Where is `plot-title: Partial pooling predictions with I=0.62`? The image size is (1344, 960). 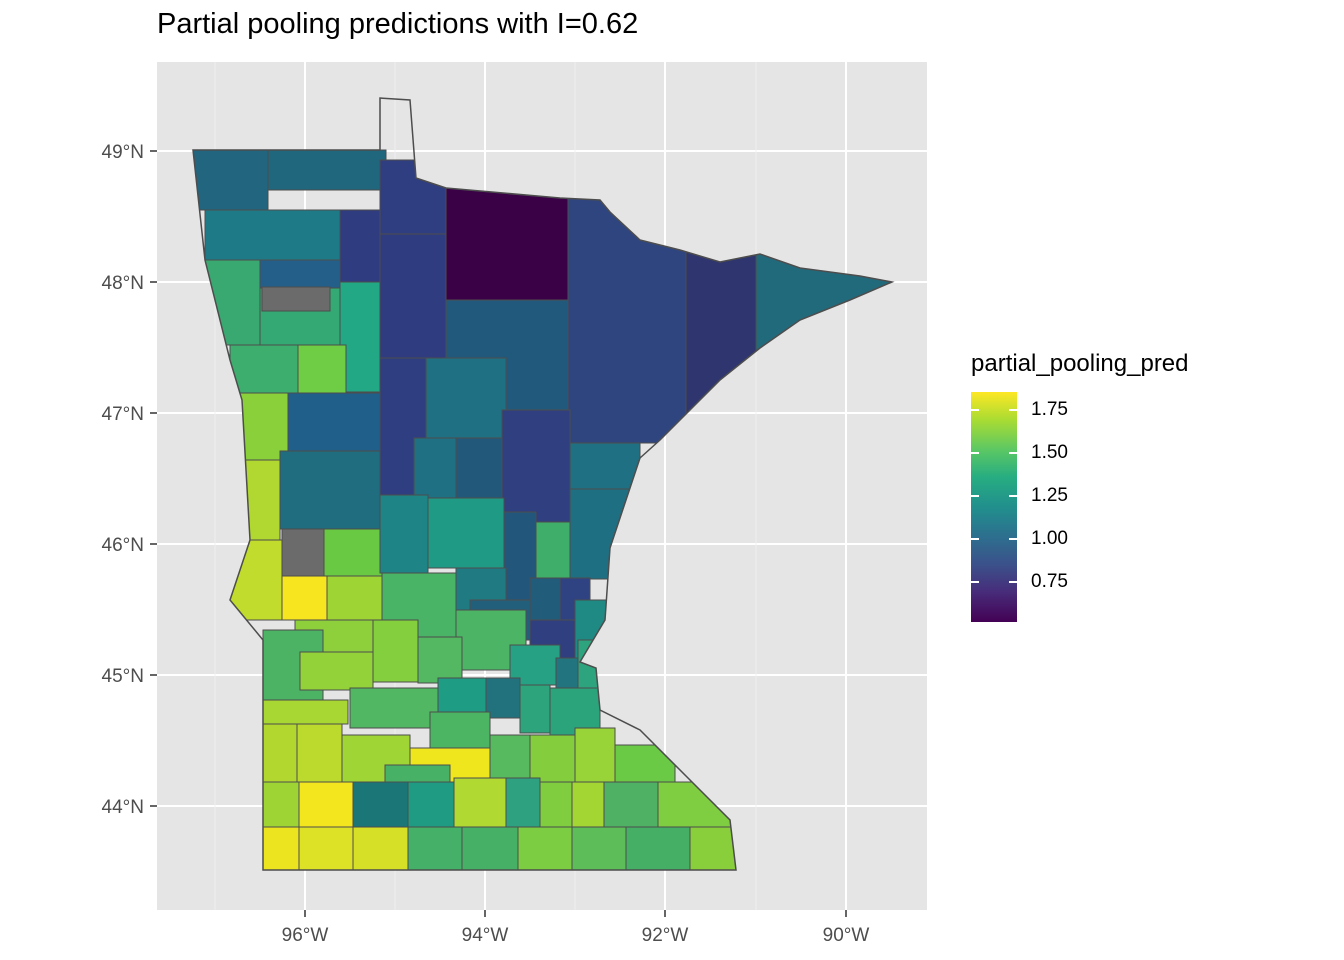
plot-title: Partial pooling predictions with I=0.62 is located at coordinates (398, 24).